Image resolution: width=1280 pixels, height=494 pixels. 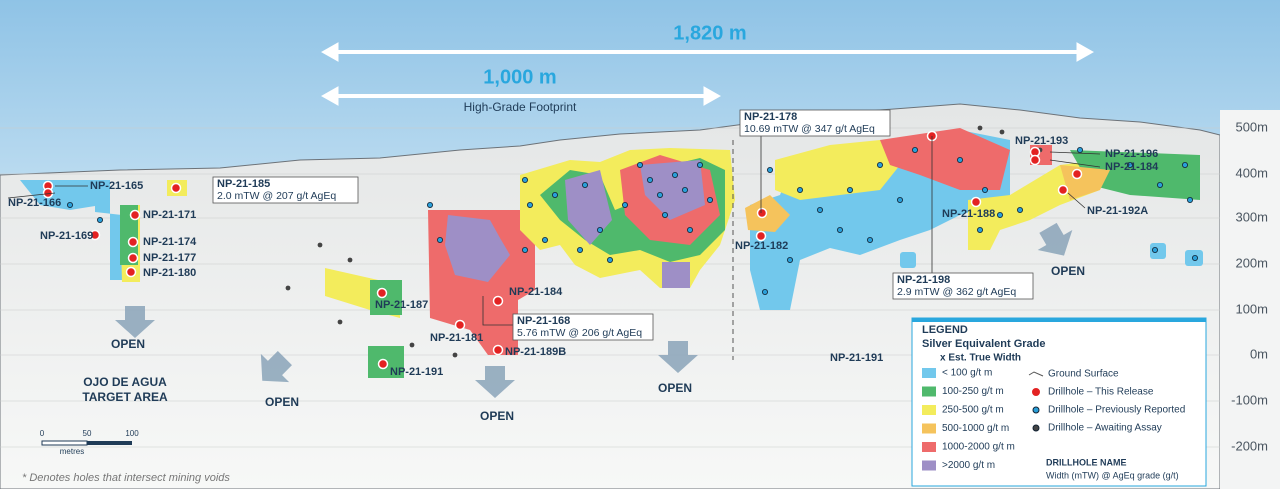 What do you see at coordinates (169, 215) in the screenshot?
I see `hole-label: NP-21-171` at bounding box center [169, 215].